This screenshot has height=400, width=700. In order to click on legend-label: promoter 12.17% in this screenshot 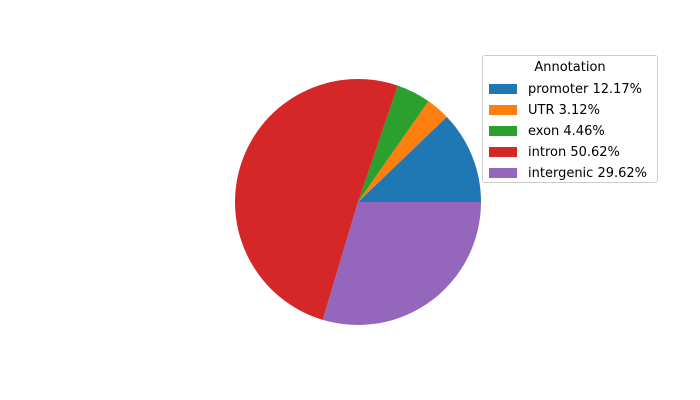, I will do `click(585, 89)`.